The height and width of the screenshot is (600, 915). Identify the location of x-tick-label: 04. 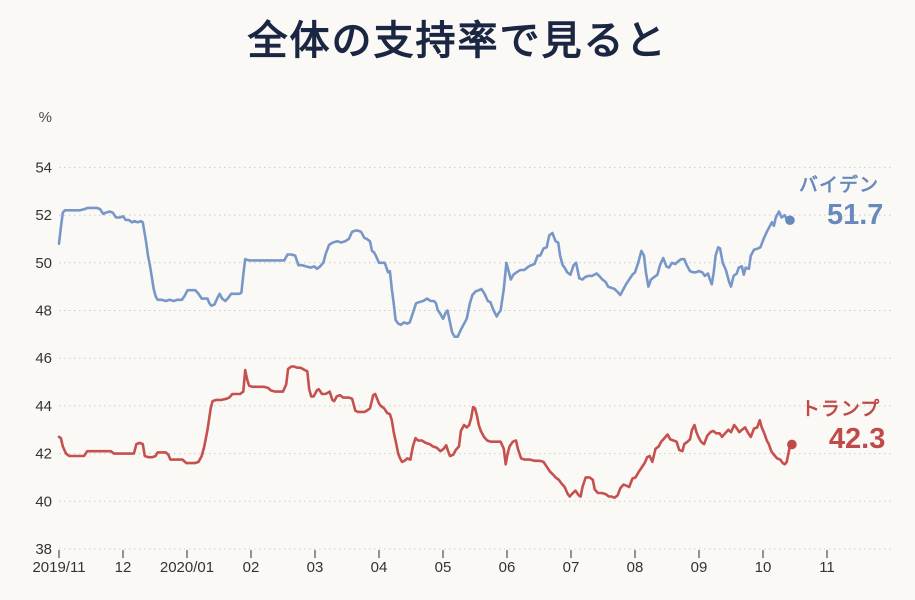
(379, 567).